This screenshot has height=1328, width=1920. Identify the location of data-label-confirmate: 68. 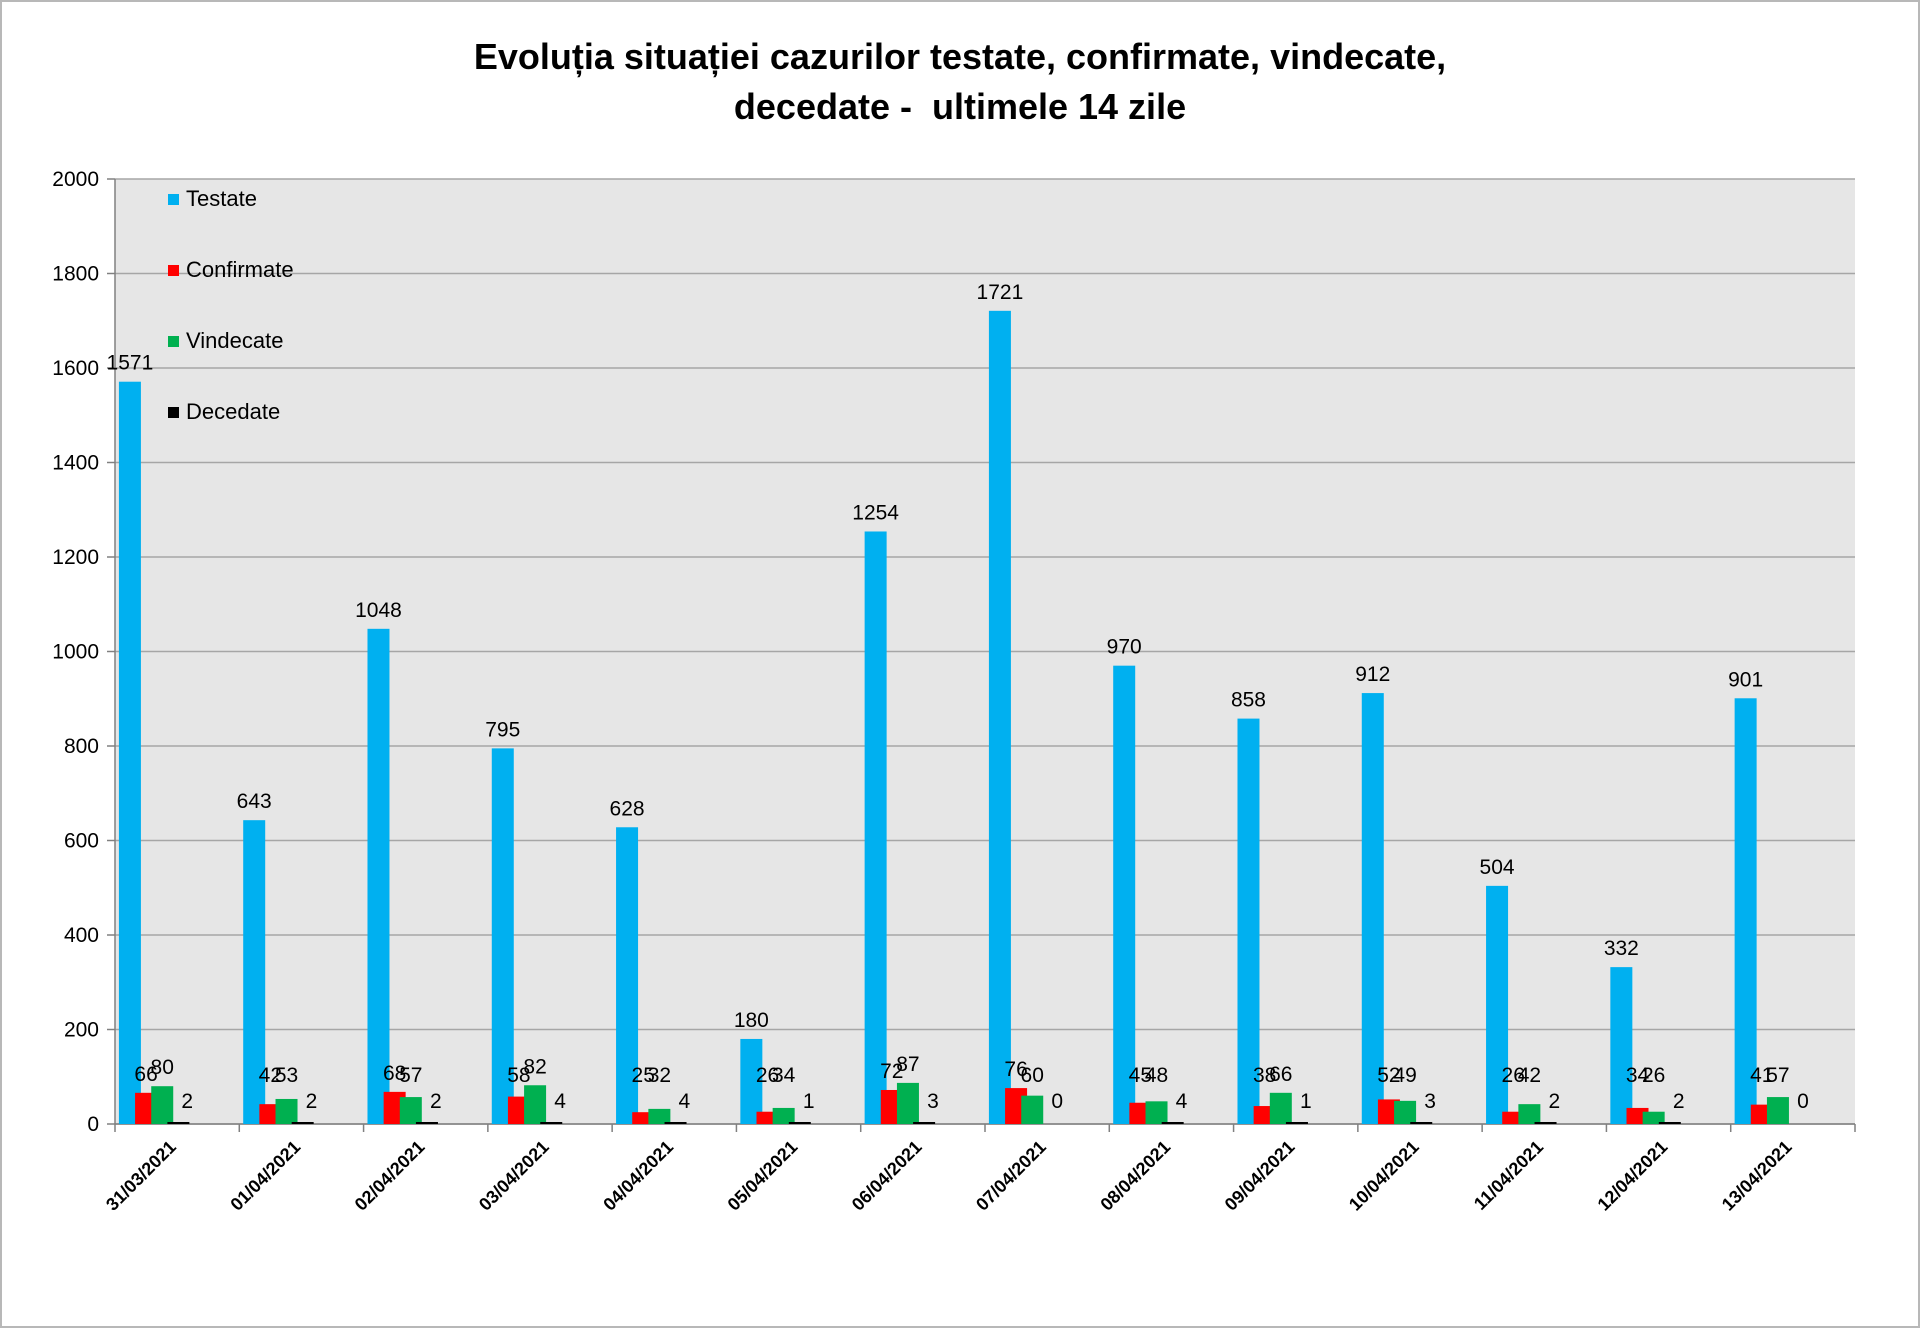
(394, 1073).